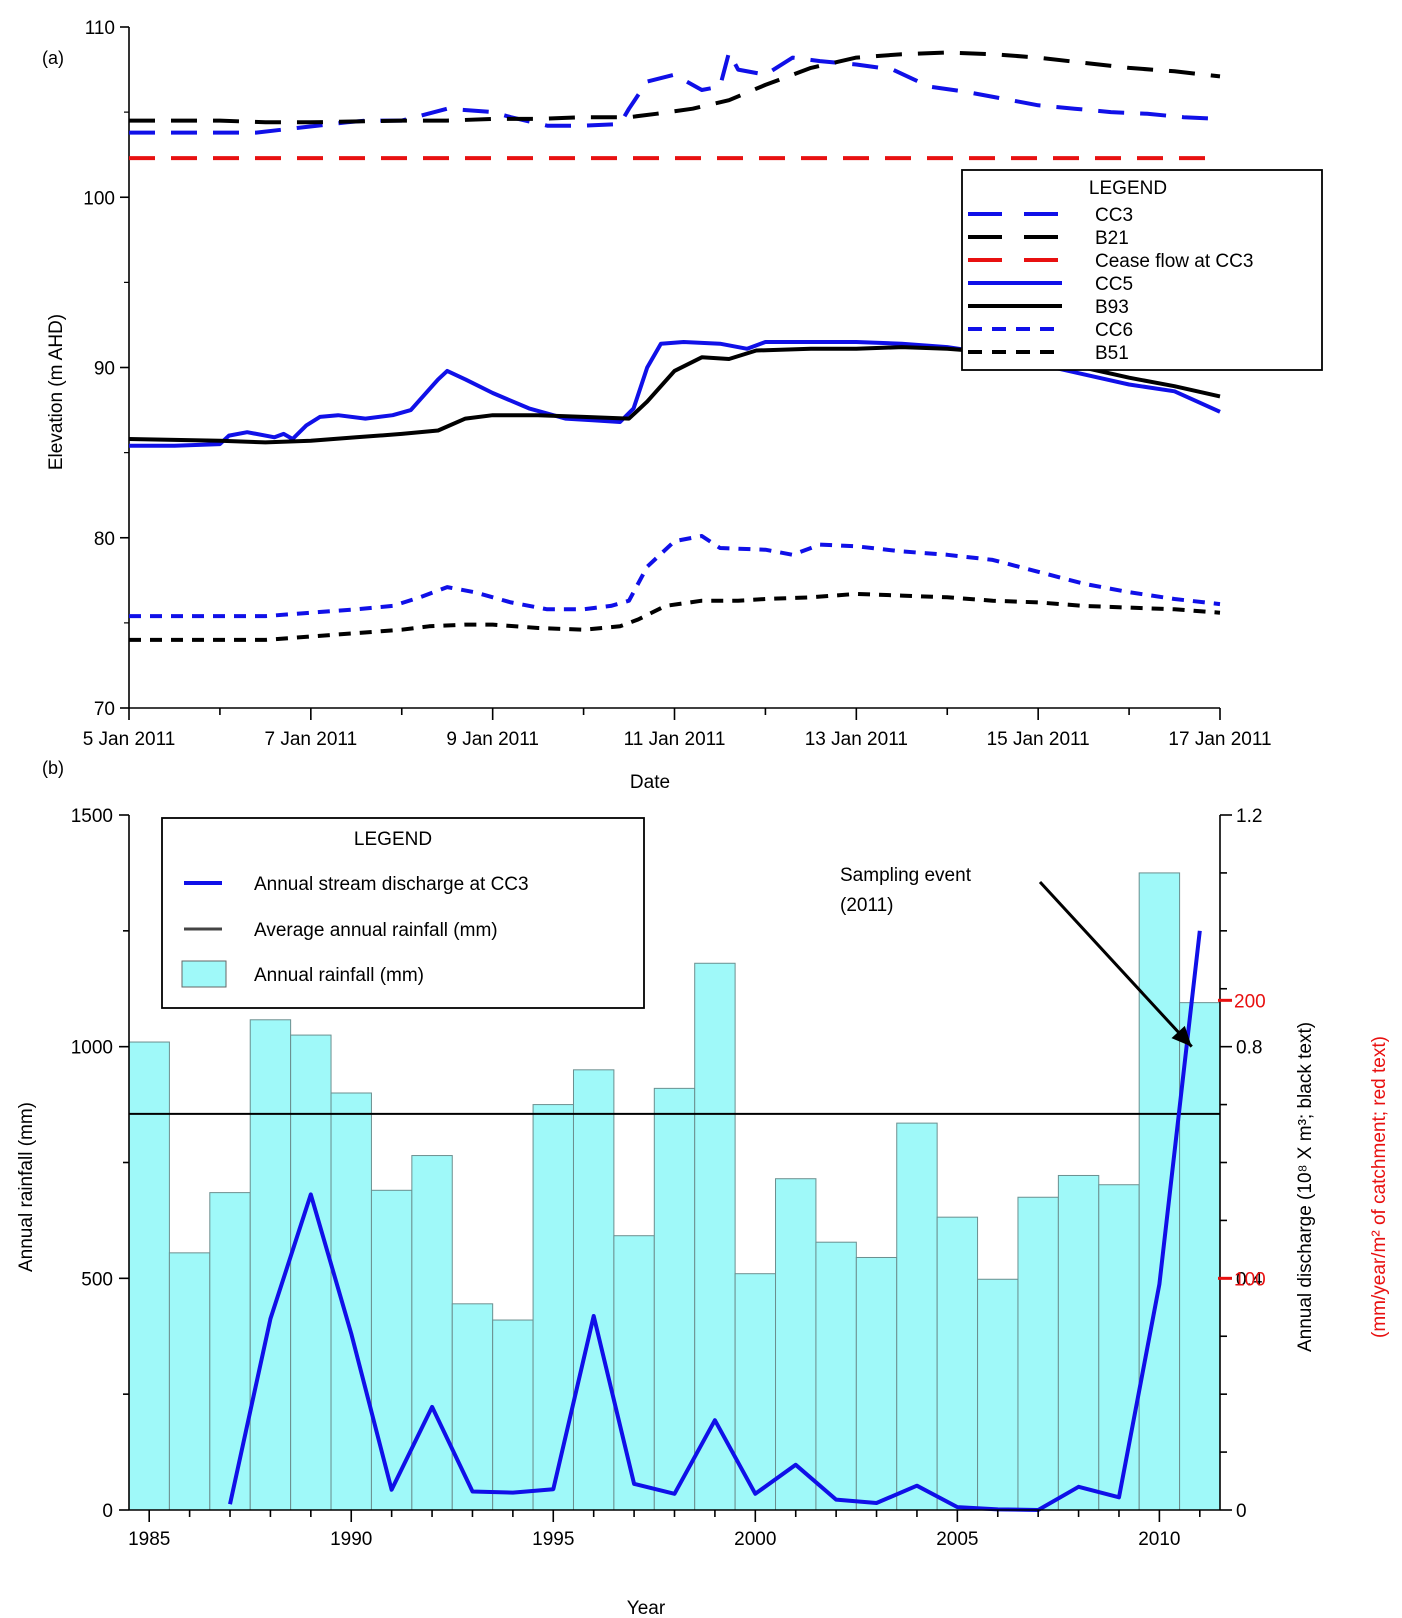  What do you see at coordinates (92, 1048) in the screenshot?
I see `panel-b-y-tick-label: 1000` at bounding box center [92, 1048].